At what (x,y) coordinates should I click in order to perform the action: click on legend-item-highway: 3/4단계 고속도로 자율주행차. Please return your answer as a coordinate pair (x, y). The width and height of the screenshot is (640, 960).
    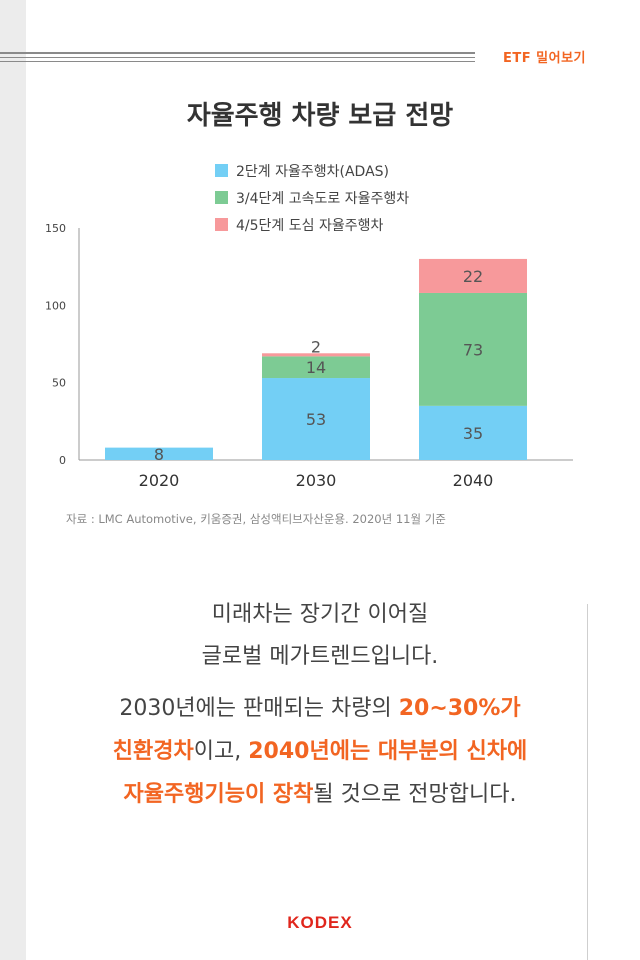
    Looking at the image, I should click on (312, 197).